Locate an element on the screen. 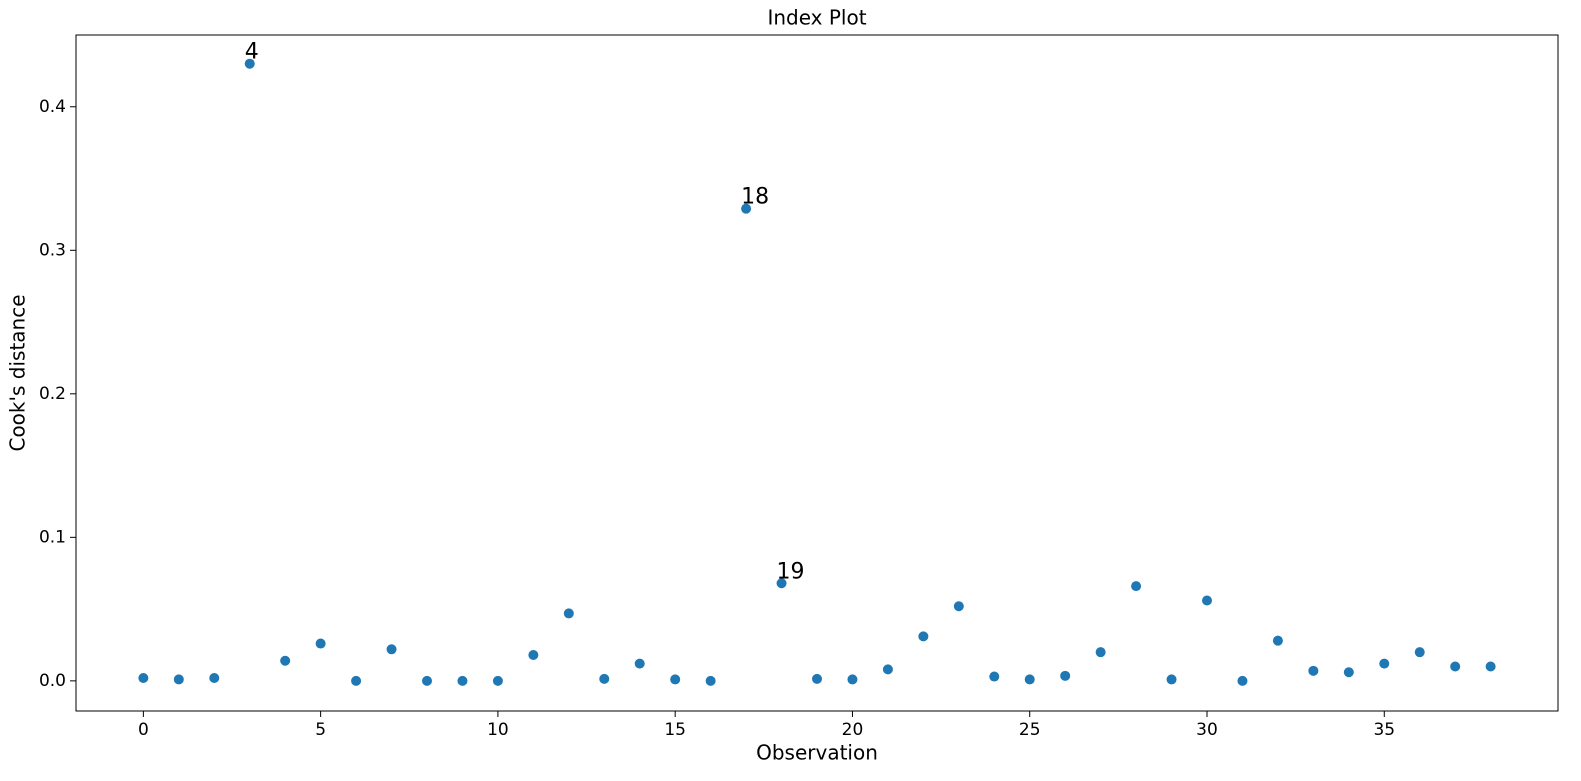  y-tick-label: 0.2 is located at coordinates (52, 394).